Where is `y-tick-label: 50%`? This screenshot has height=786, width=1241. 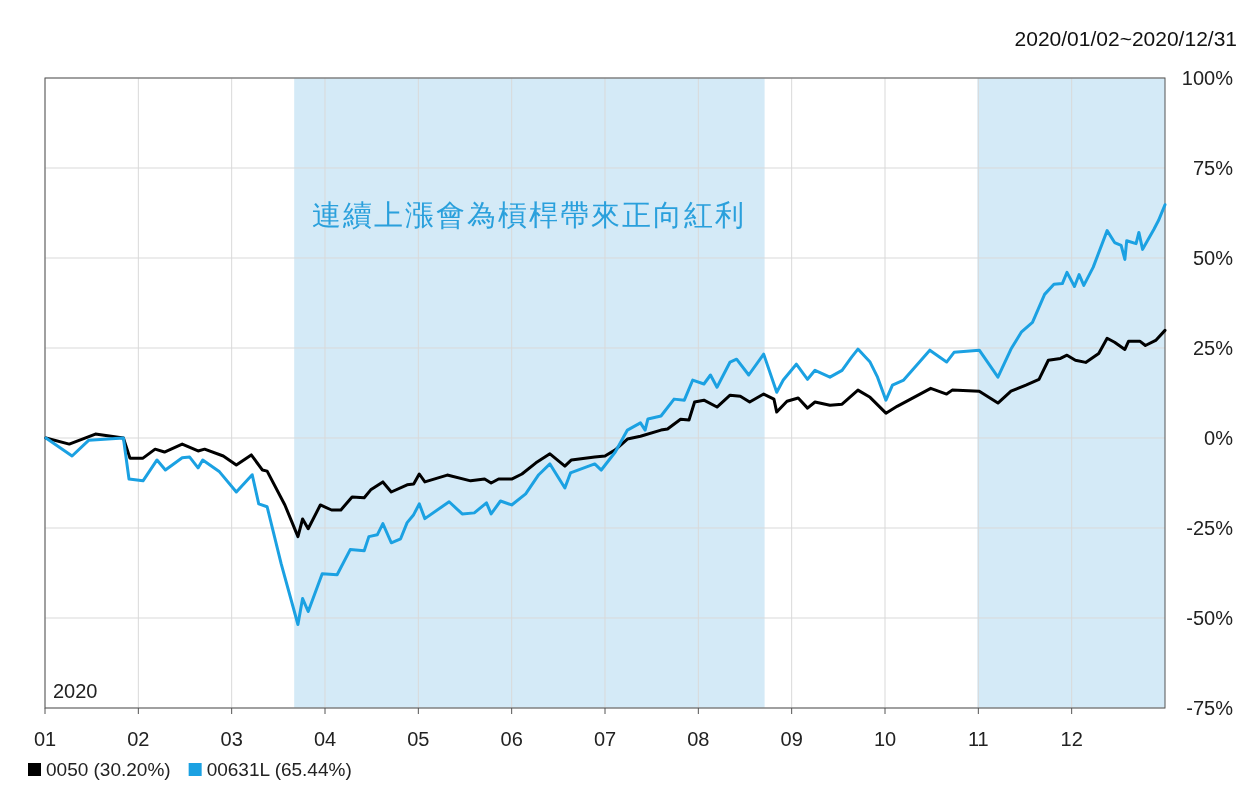
y-tick-label: 50% is located at coordinates (1213, 258).